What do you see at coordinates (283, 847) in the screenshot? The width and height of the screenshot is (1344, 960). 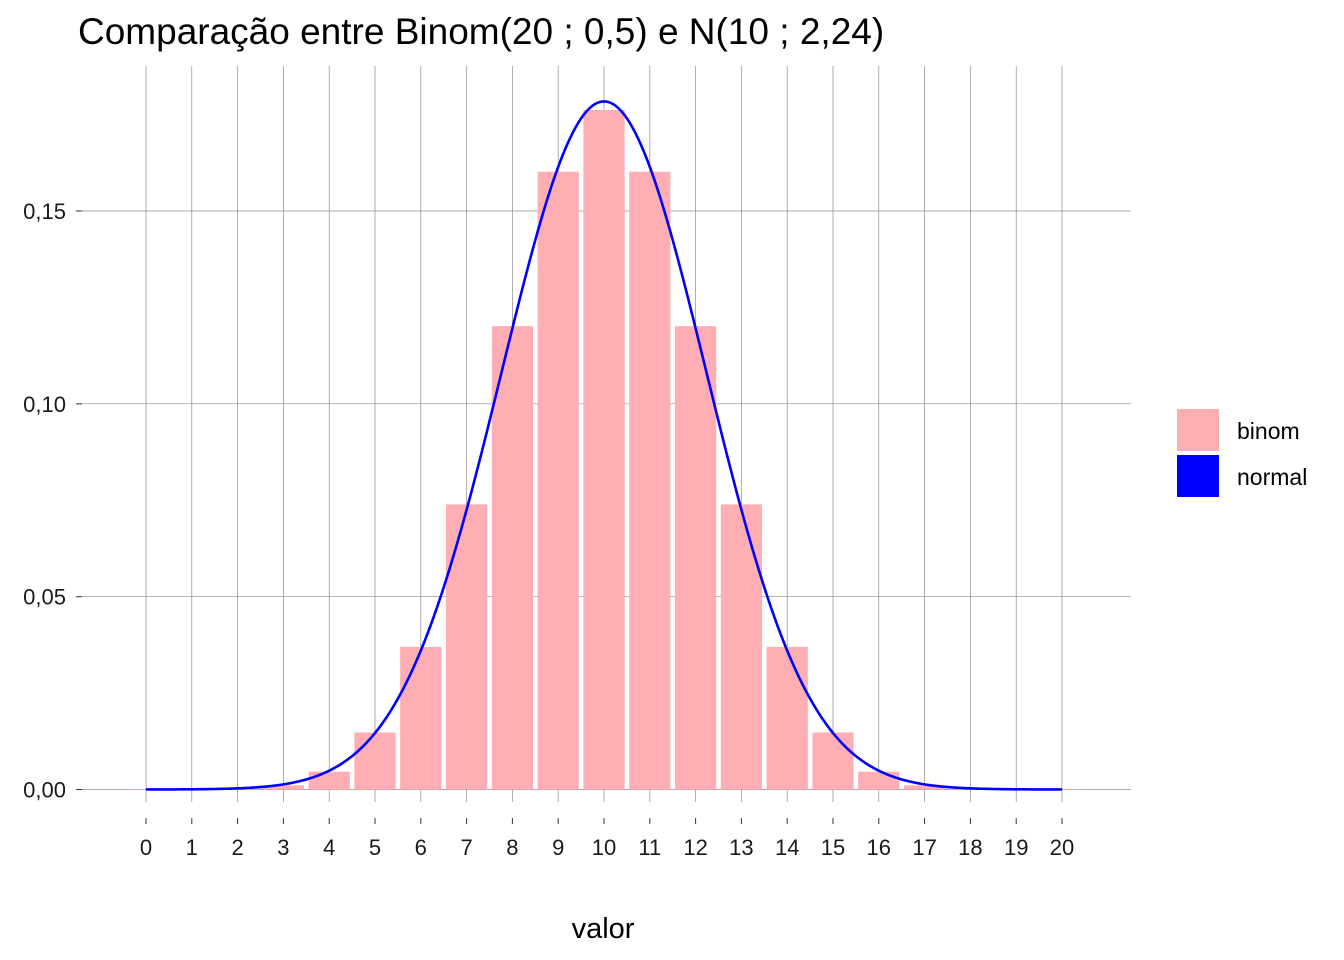 I see `x-tick-label-3: 3` at bounding box center [283, 847].